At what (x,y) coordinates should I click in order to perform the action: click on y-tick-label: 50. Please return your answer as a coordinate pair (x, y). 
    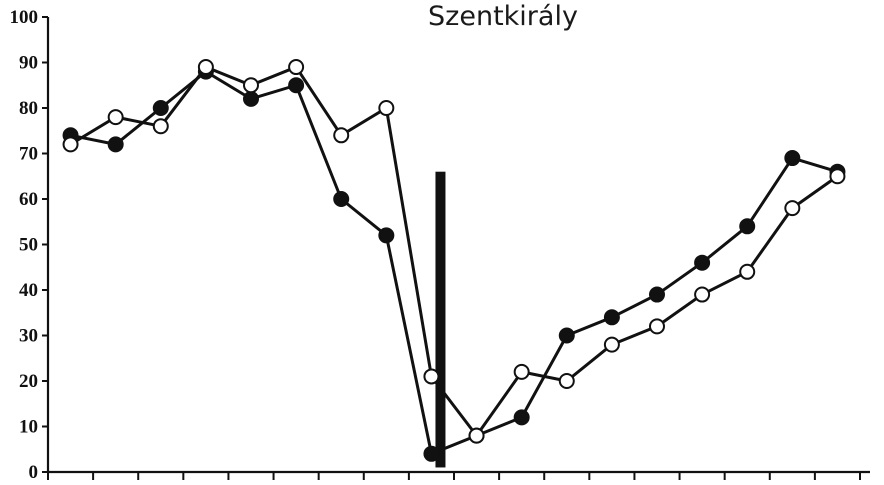
    Looking at the image, I should click on (28, 245).